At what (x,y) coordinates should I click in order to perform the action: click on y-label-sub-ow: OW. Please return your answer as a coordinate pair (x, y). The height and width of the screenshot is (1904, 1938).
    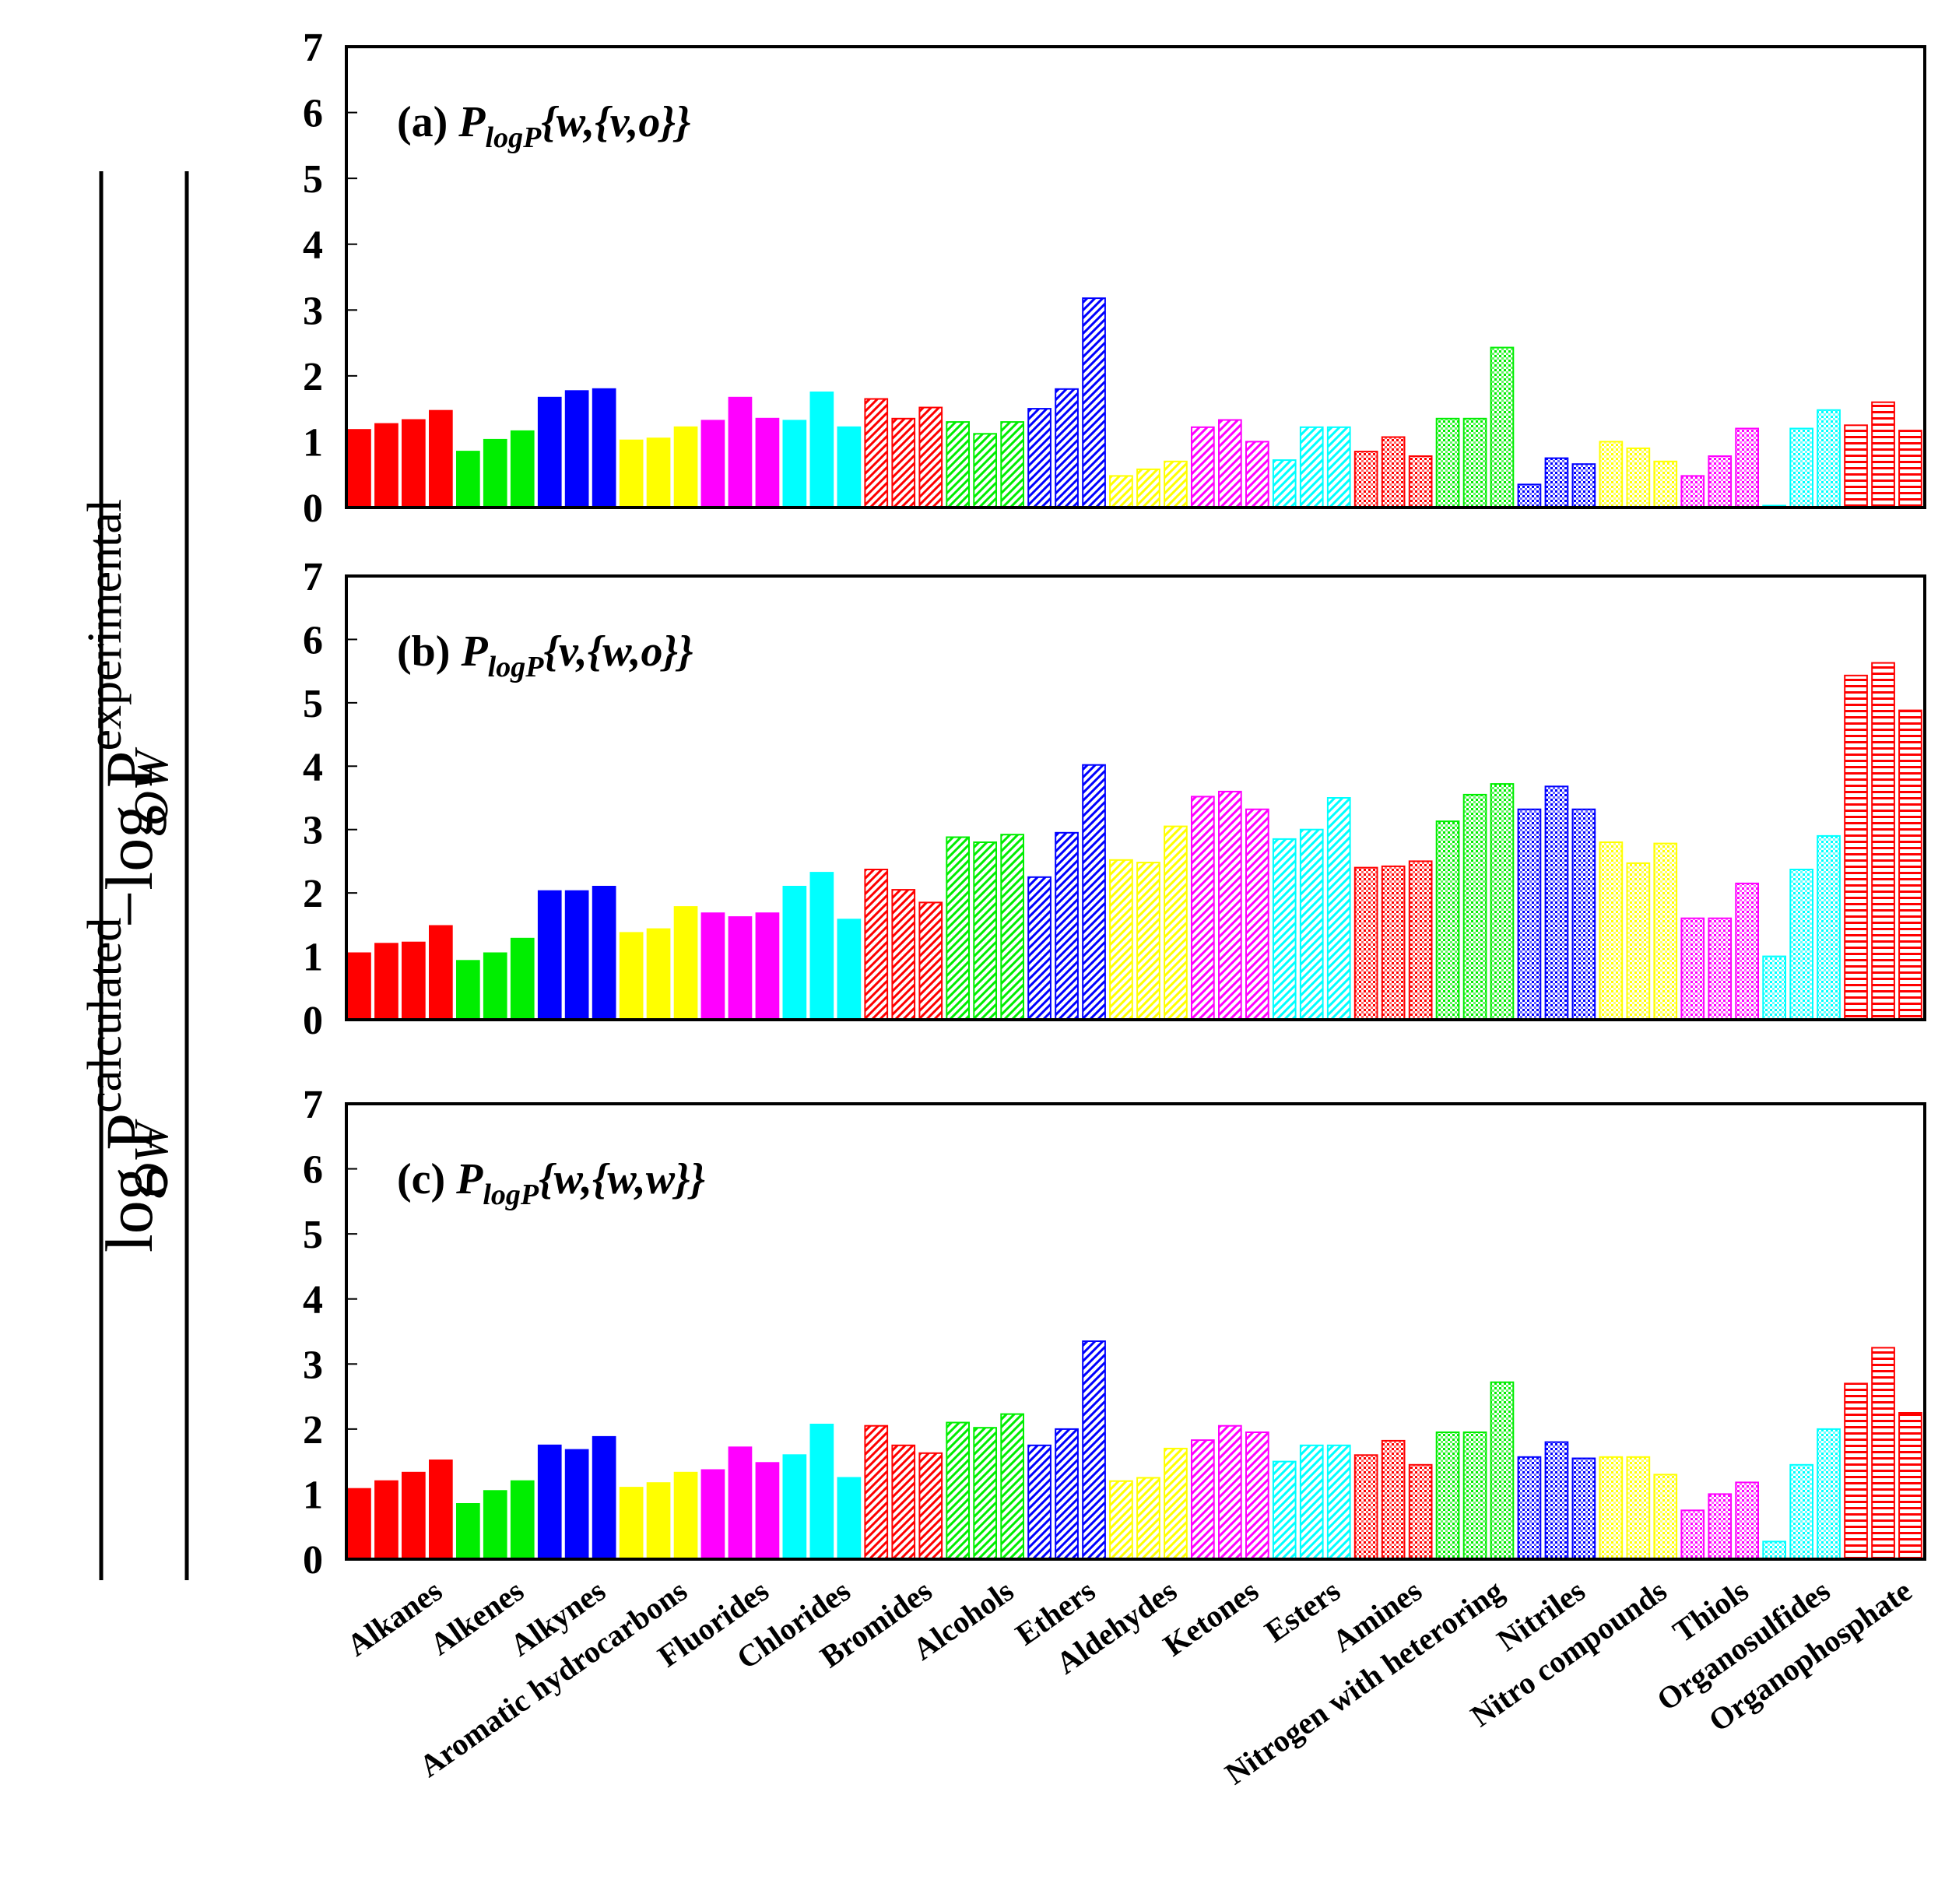
    Looking at the image, I should click on (151, 1158).